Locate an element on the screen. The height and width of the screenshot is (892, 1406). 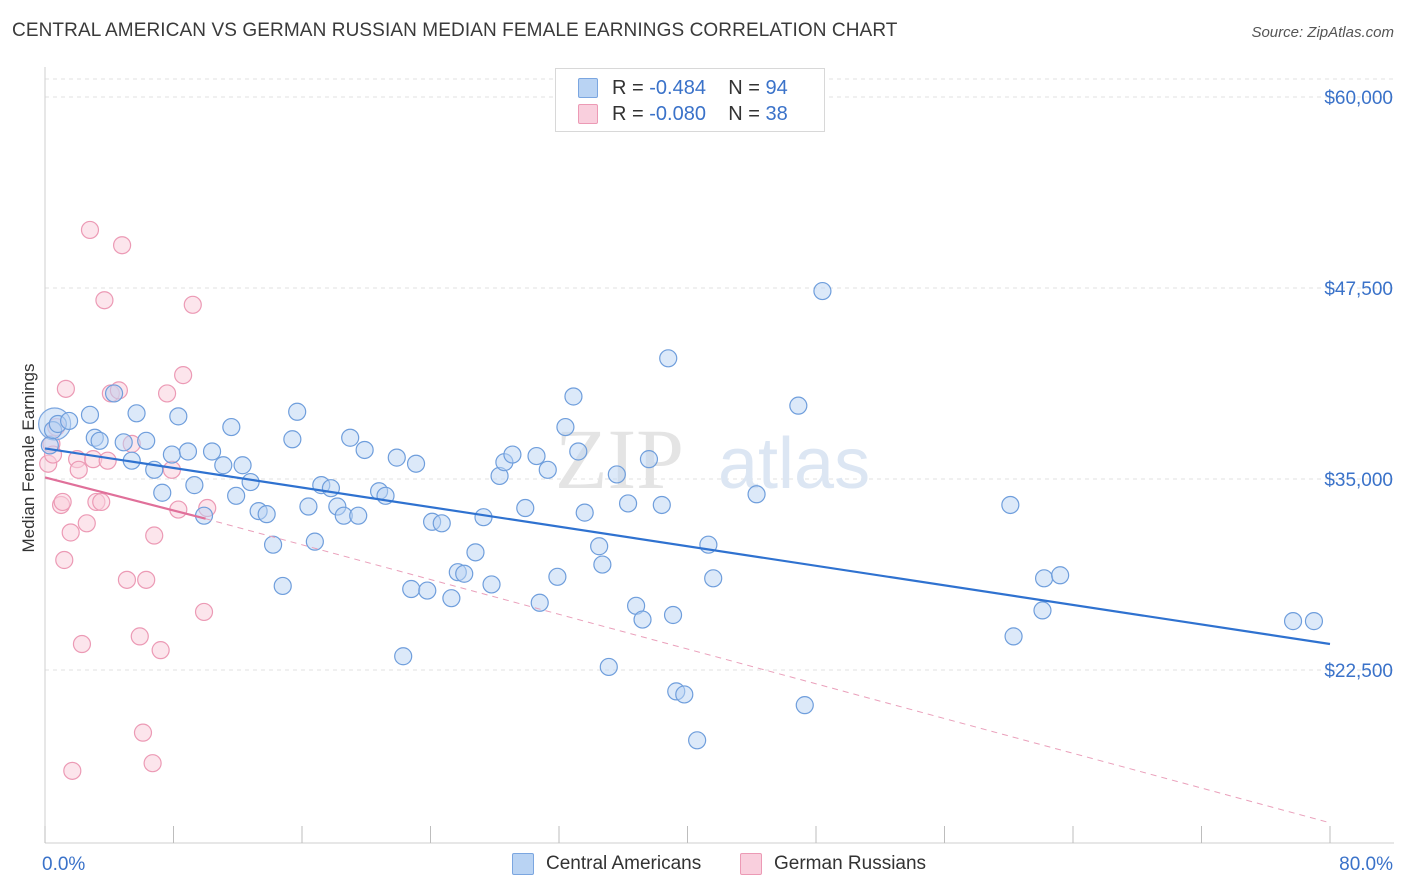
trend-line-german-russians is located at coordinates (125, 498).